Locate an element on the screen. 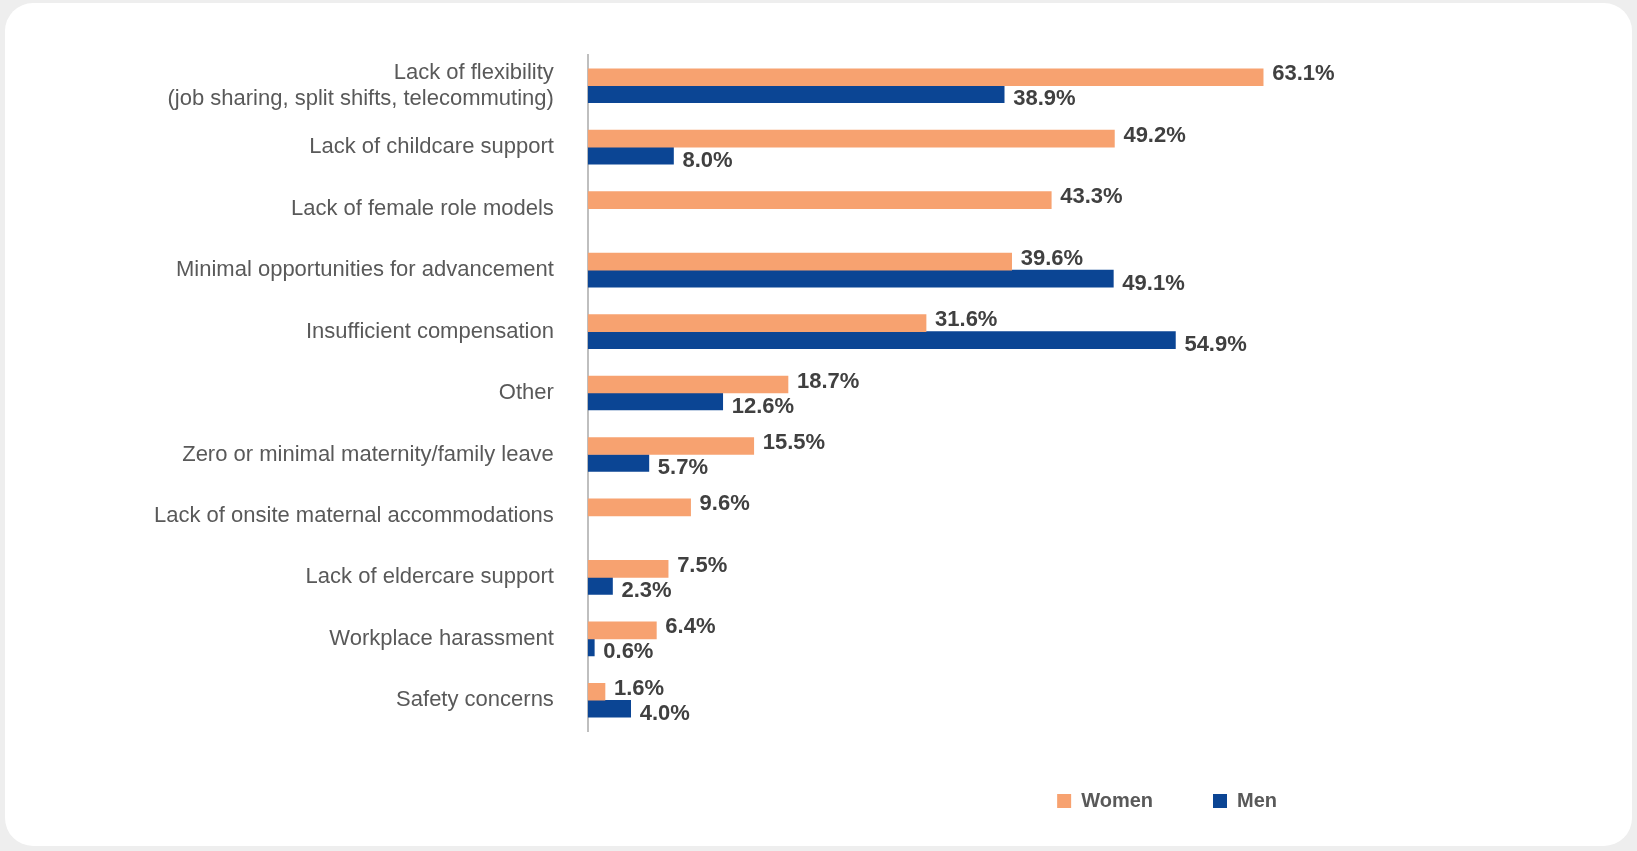  data-label: 8.0% is located at coordinates (707, 159).